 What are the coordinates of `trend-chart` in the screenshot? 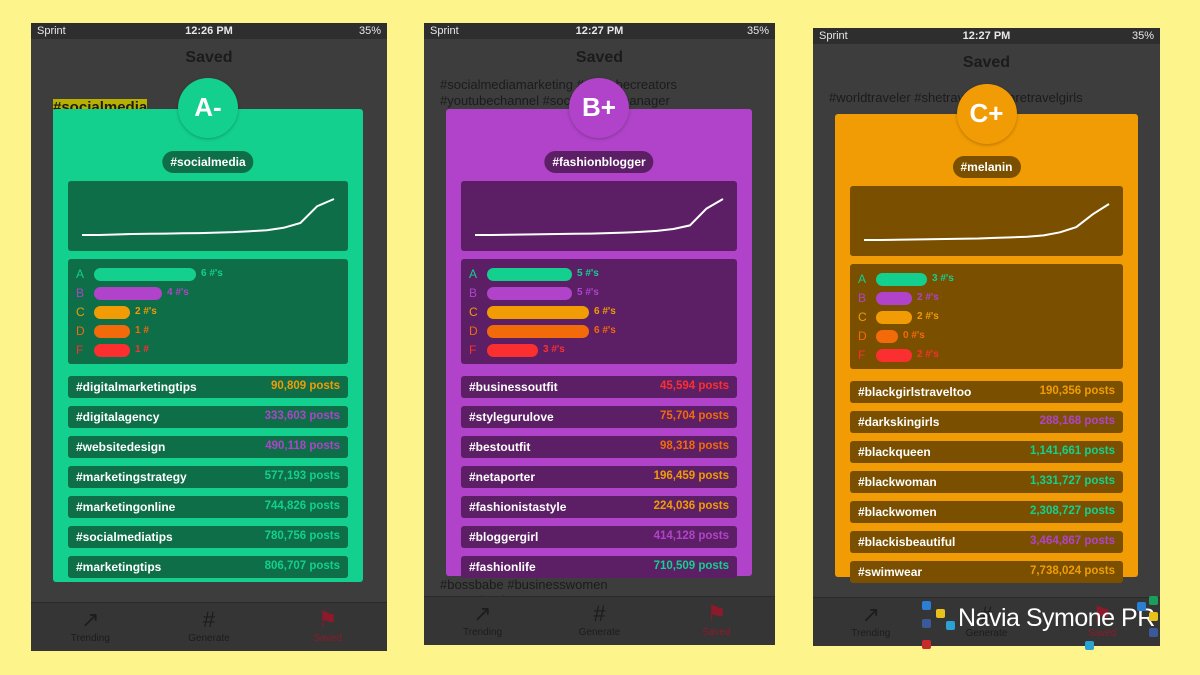 It's located at (208, 216).